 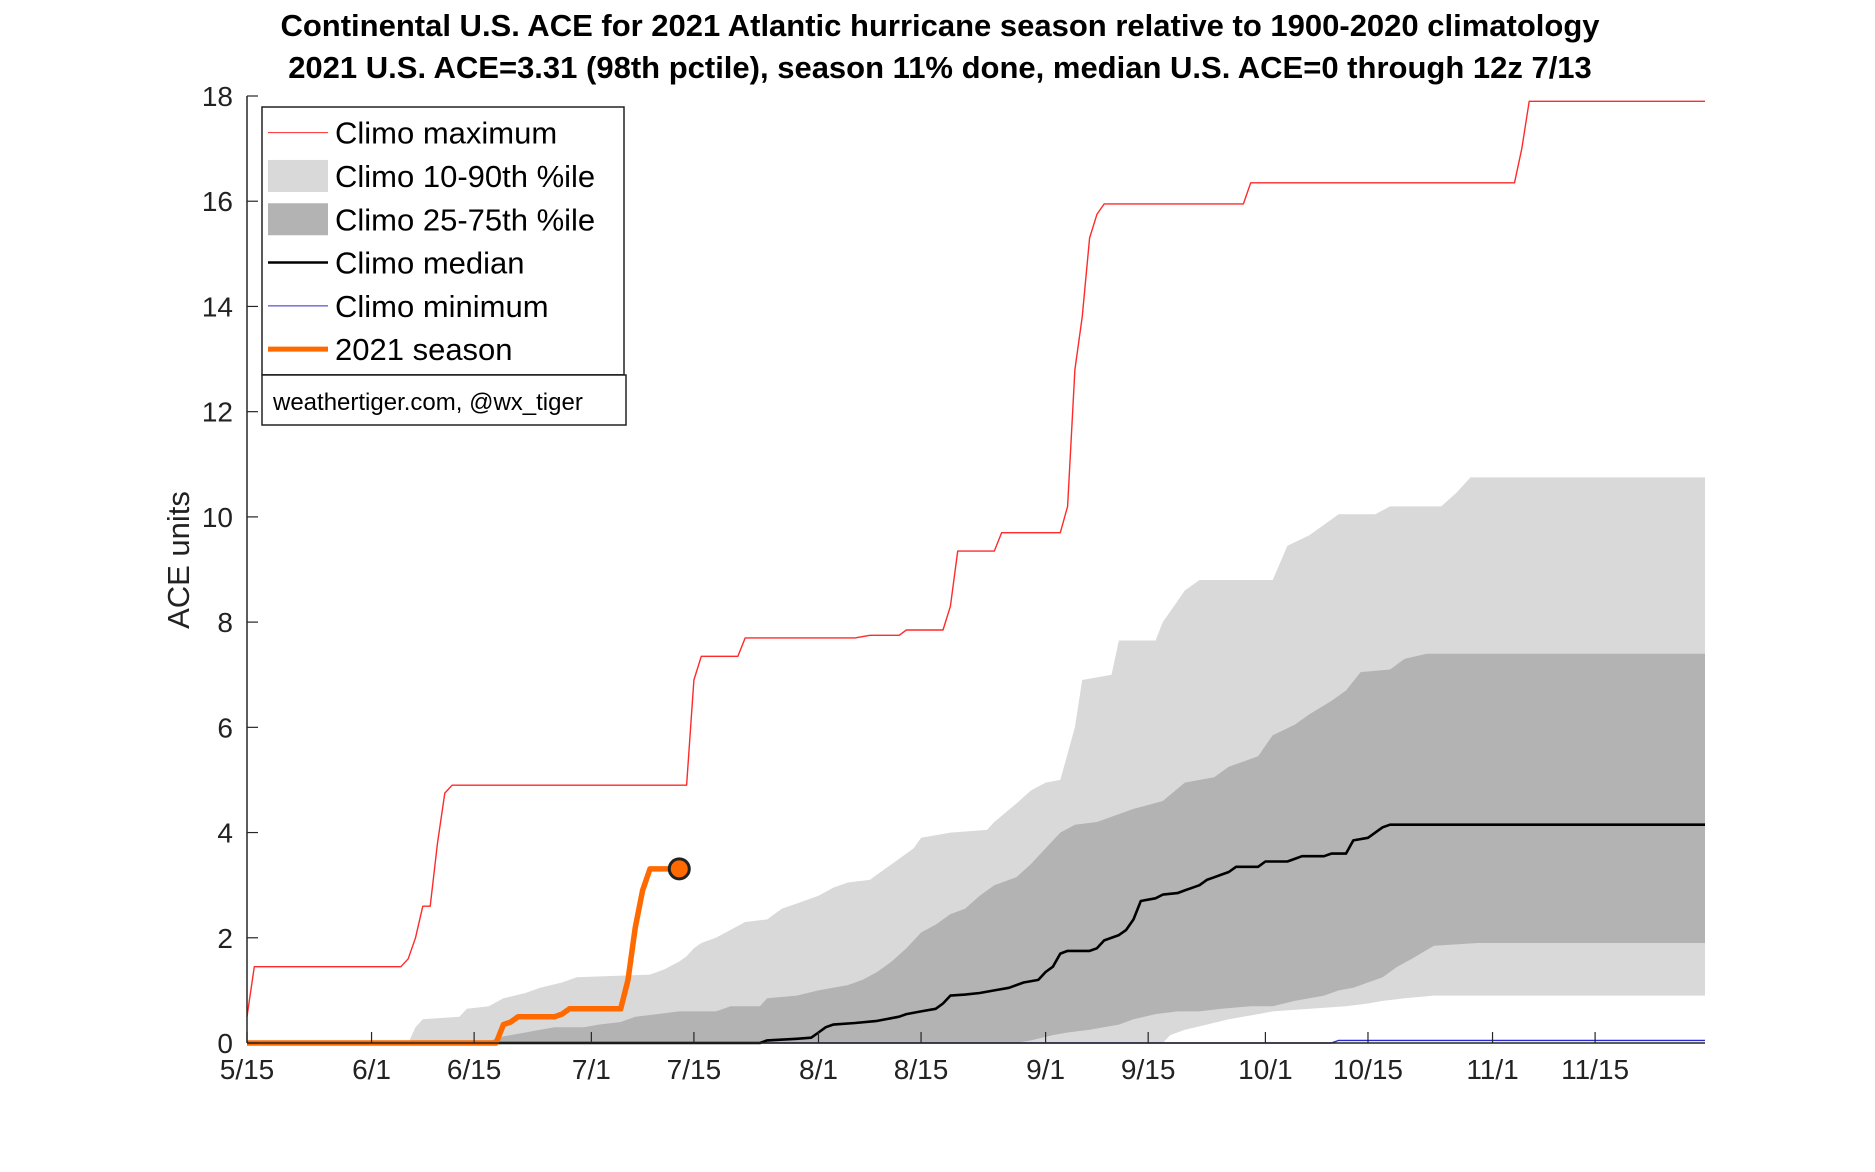 I want to click on x-tick-label: 11/15, so click(x=1595, y=1069).